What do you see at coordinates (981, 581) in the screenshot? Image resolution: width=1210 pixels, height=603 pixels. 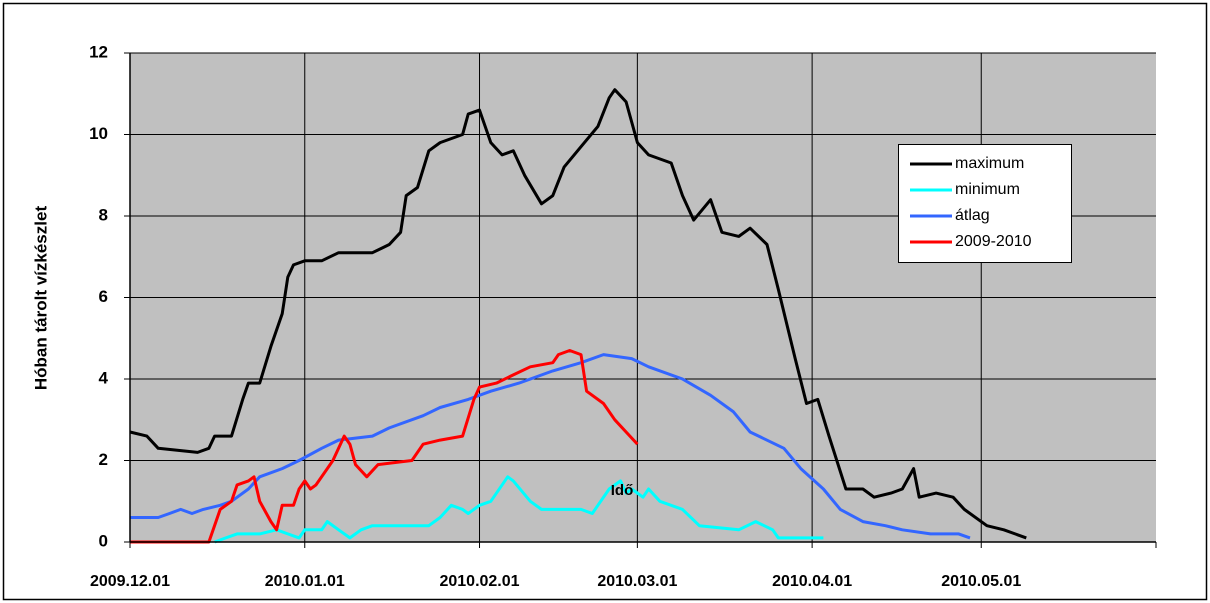 I see `x-tick-label: 2010.05.01` at bounding box center [981, 581].